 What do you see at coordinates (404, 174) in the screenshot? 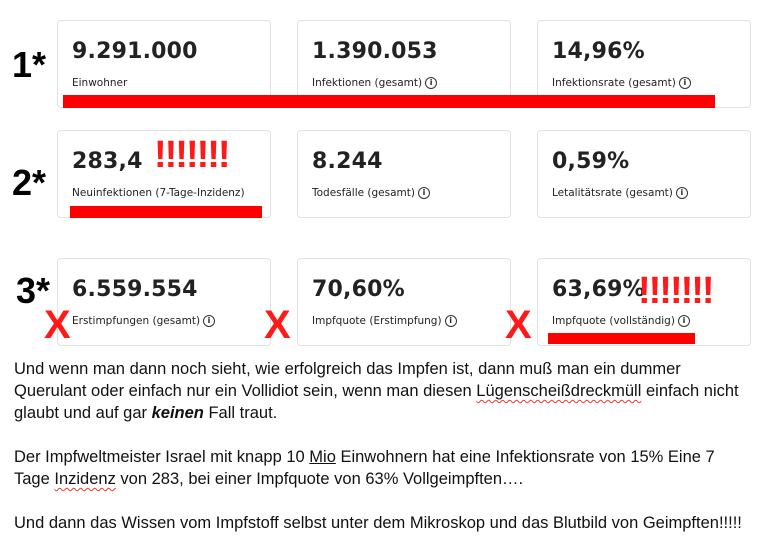
I see `stat-card-deaths: 8.244 Todesfälle (gesamt) i` at bounding box center [404, 174].